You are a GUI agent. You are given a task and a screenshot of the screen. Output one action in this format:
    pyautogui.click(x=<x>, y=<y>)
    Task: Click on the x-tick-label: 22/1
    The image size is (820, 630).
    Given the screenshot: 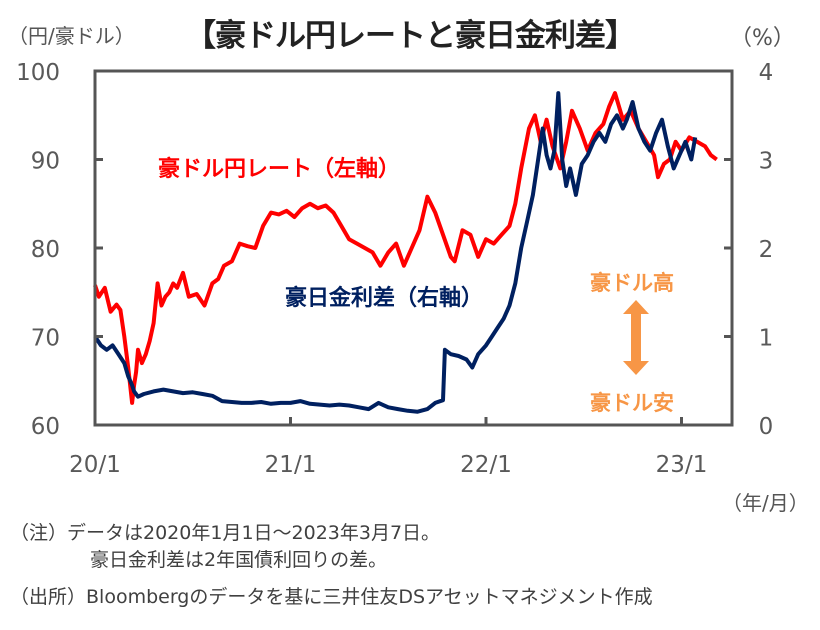 What is the action you would take?
    pyautogui.click(x=486, y=465)
    